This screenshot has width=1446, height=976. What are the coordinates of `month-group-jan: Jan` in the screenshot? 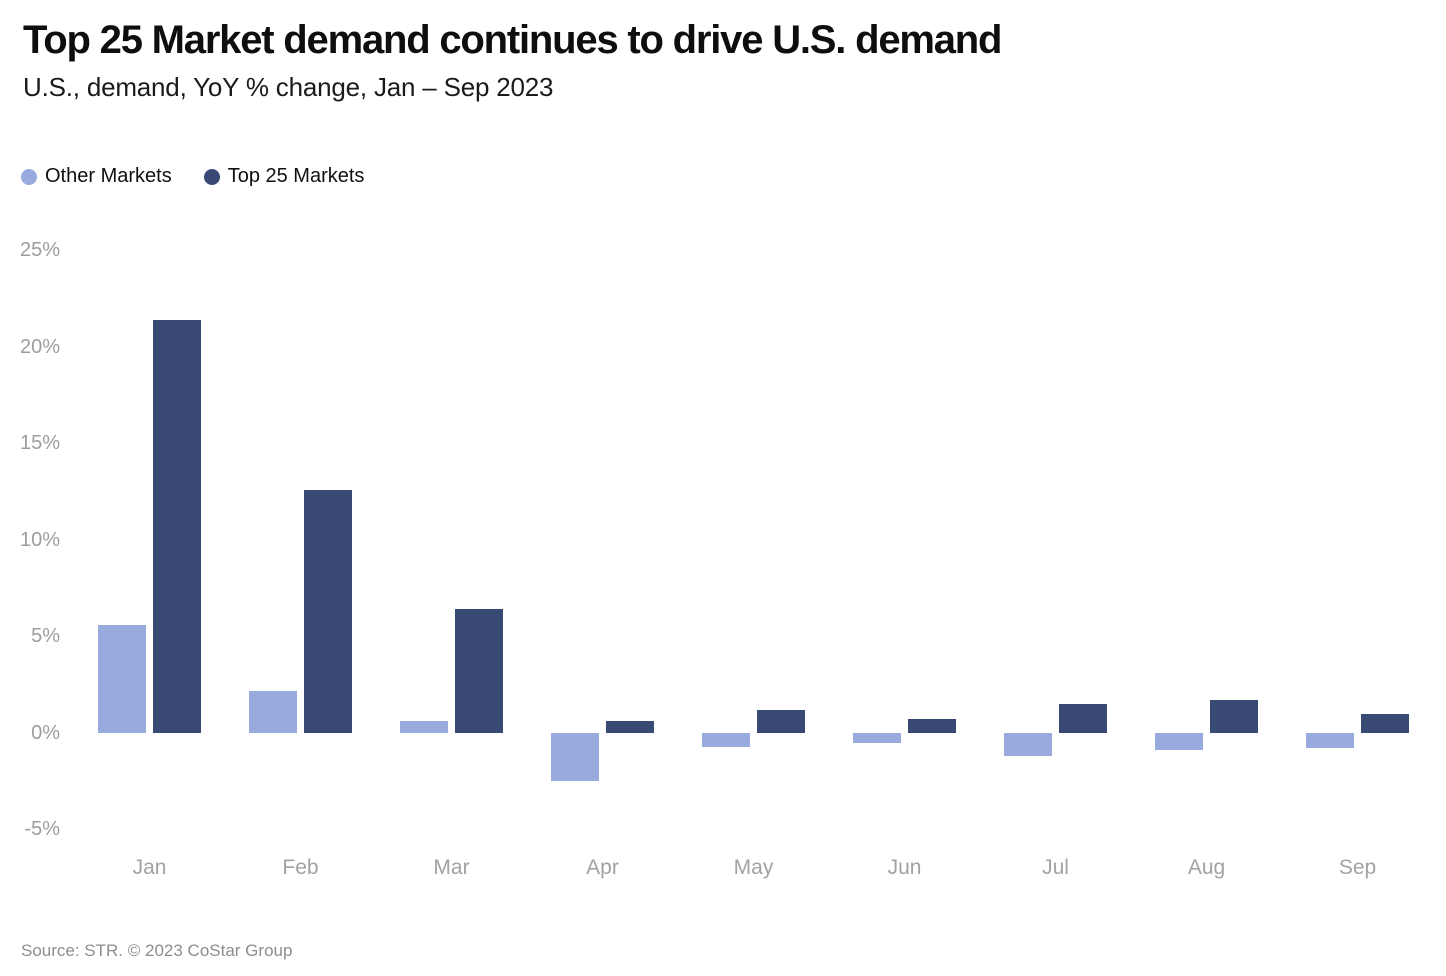 It's located at (149, 564).